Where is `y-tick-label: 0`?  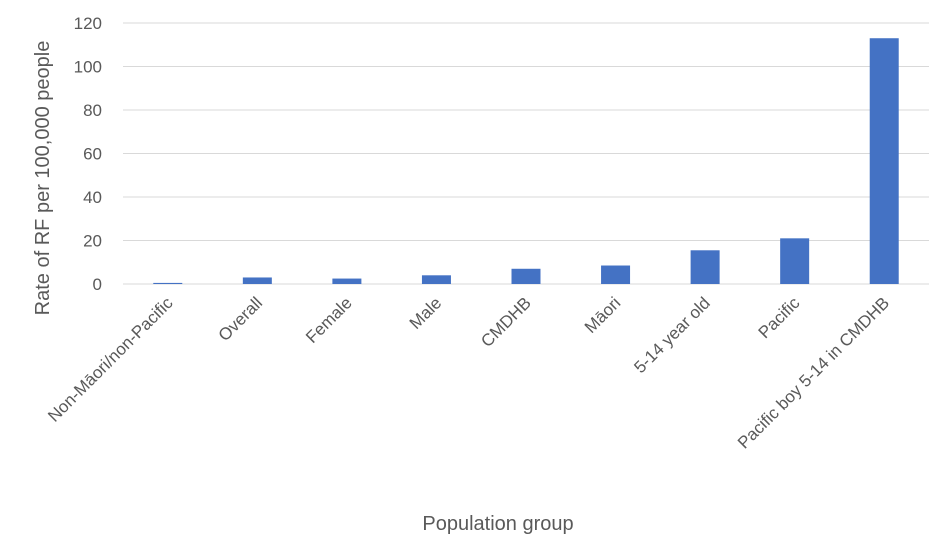 y-tick-label: 0 is located at coordinates (97, 284).